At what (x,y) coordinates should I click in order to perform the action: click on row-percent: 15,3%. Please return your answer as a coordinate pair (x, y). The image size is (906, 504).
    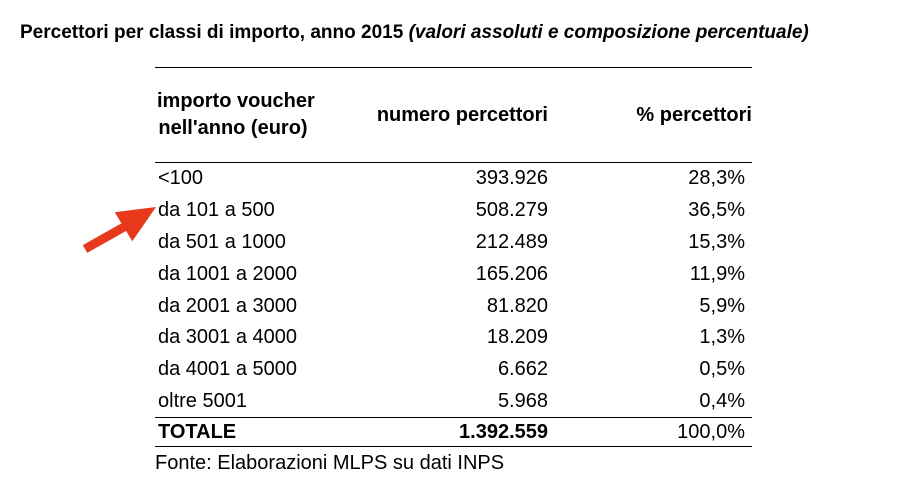
    Looking at the image, I should click on (716, 241).